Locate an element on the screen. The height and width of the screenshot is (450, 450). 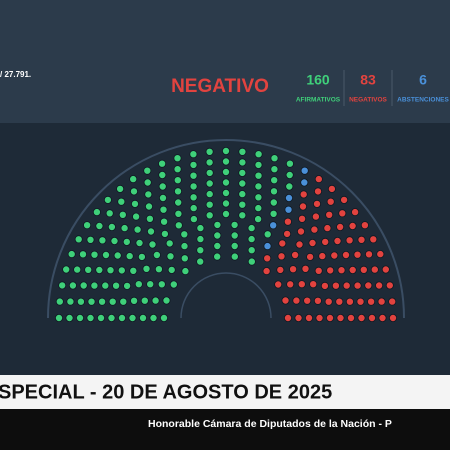
banner-title: SPECIAL - 20 DE AGOSTO DE 2025 is located at coordinates (166, 392).